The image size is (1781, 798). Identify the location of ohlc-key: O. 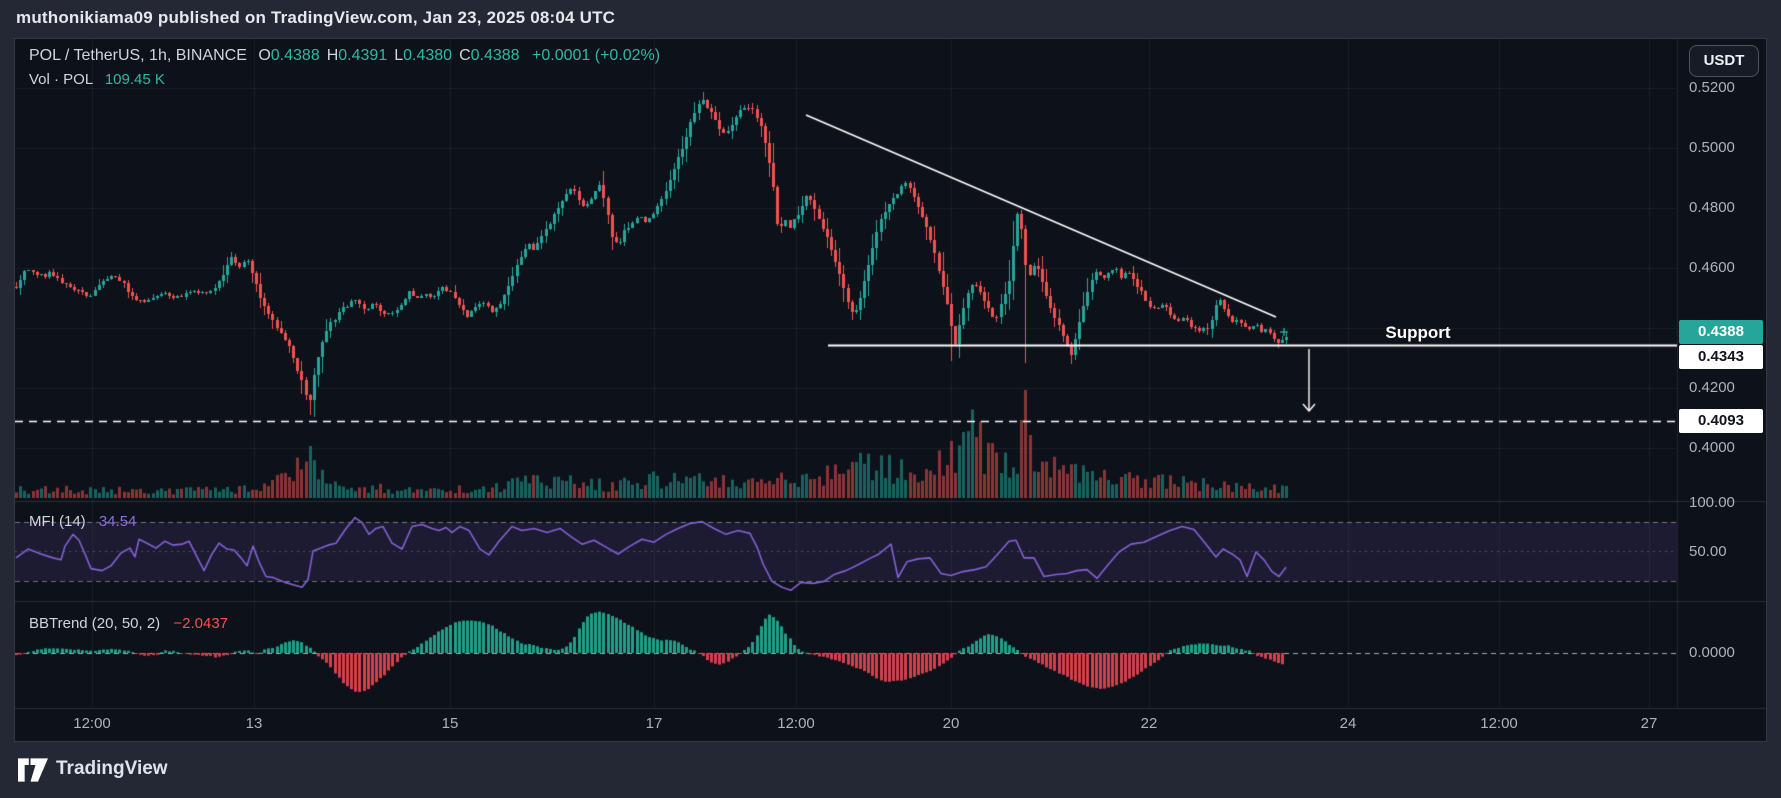
(264, 55).